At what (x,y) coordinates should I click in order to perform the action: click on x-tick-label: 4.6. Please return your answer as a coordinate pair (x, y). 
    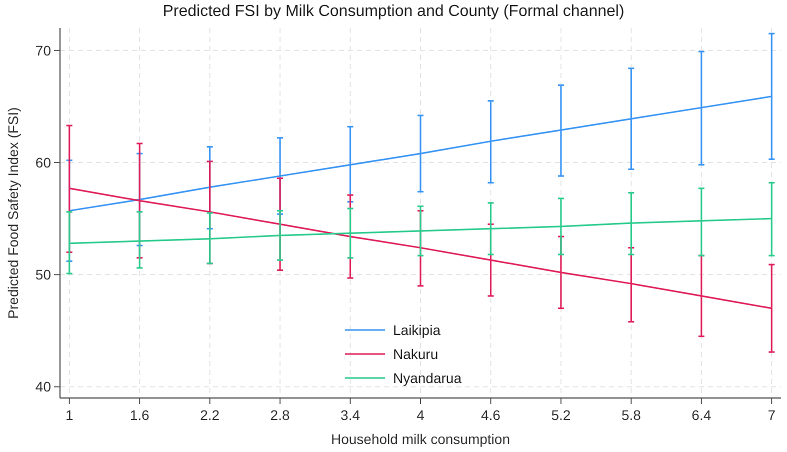
    Looking at the image, I should click on (490, 415).